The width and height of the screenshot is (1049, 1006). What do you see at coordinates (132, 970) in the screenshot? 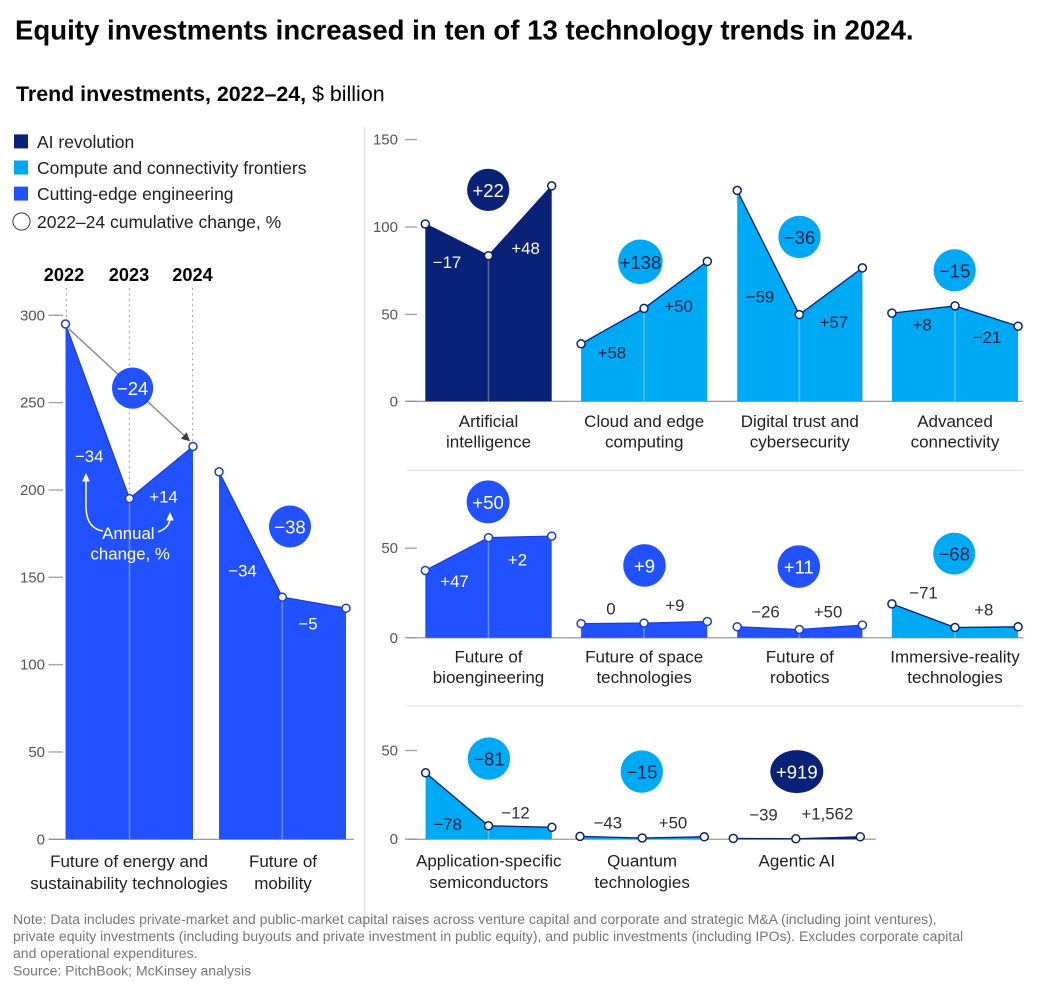
I see `svg-text:Source: PitchBook; McKinsey an: Source: PitchBook; McKinsey analysis` at bounding box center [132, 970].